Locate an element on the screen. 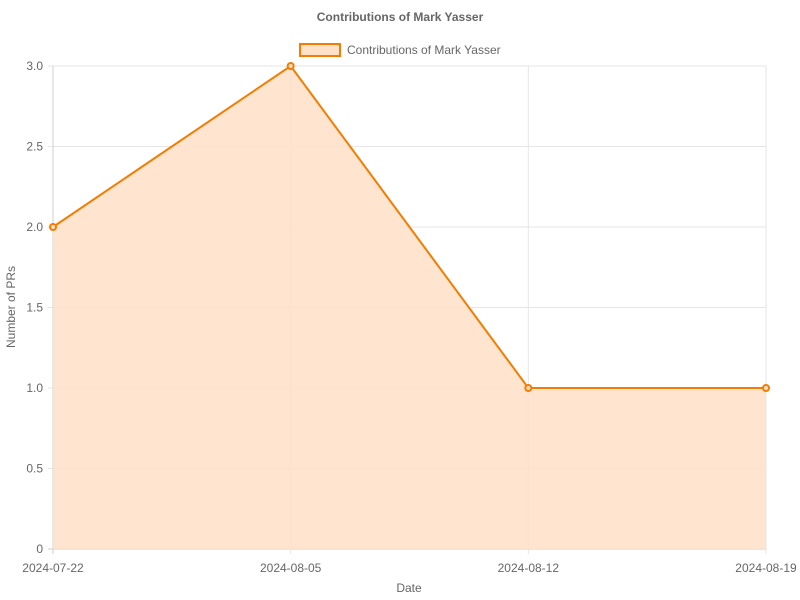  x-tick-label: 2024-08-19 is located at coordinates (766, 568).